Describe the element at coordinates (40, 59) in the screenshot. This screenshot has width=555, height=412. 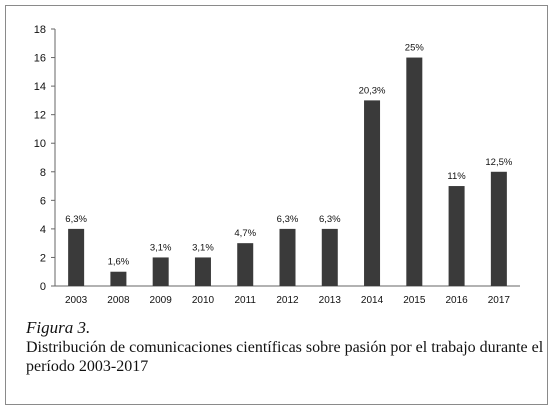
I see `y-tick-label: 16` at that location.